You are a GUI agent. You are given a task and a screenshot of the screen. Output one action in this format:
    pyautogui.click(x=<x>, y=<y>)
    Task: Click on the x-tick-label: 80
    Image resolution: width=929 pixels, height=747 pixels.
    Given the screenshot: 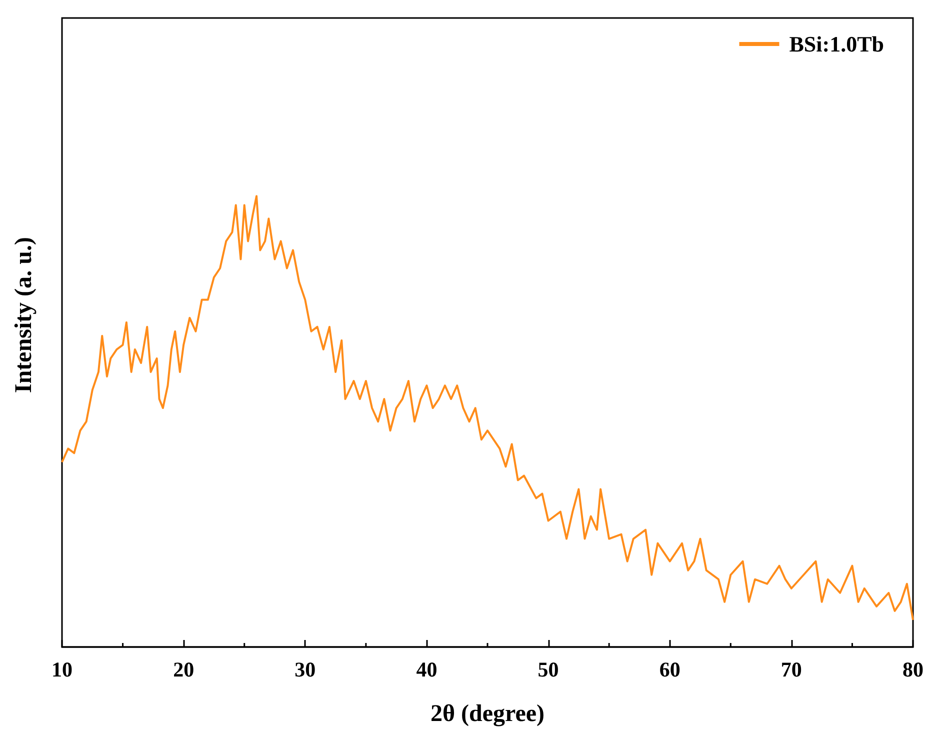 What is the action you would take?
    pyautogui.click(x=913, y=670)
    